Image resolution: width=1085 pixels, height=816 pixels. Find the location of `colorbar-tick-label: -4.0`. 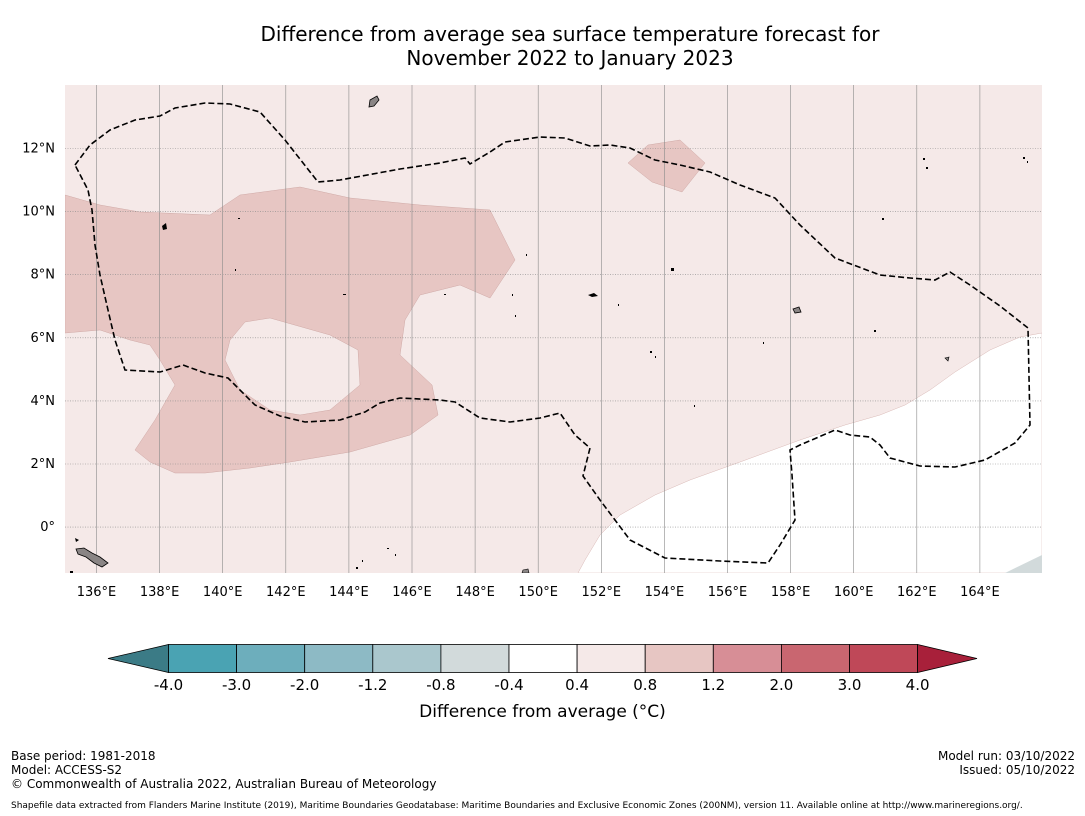

colorbar-tick-label: -4.0 is located at coordinates (168, 685).